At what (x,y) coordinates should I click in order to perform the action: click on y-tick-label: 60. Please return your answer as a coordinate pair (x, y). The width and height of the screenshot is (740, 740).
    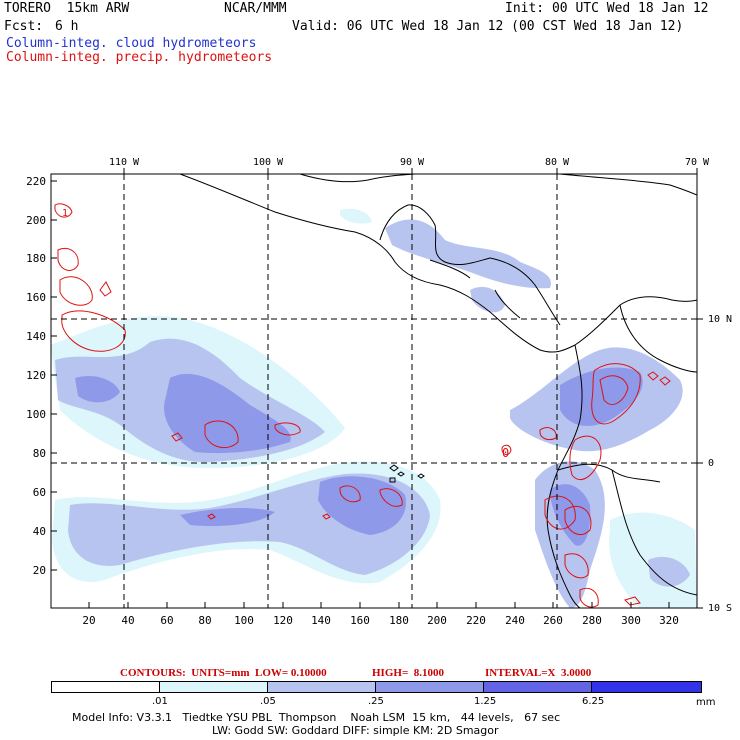
    Looking at the image, I should click on (39, 492).